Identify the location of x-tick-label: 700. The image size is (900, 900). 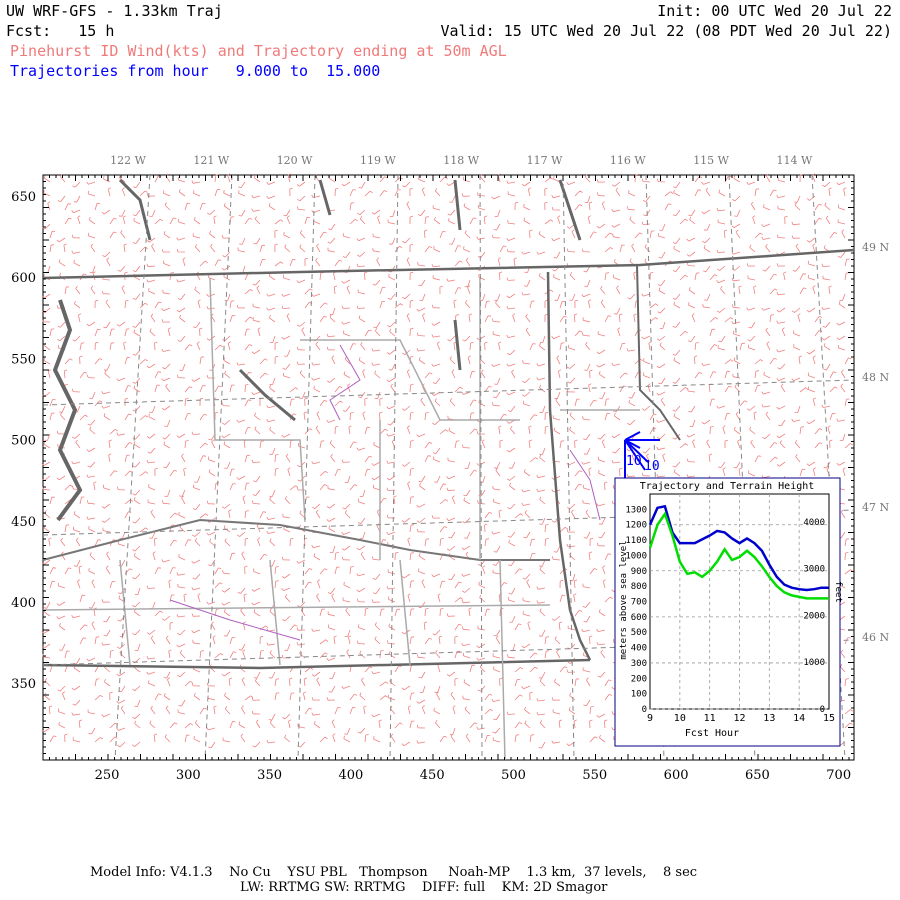
(838, 775).